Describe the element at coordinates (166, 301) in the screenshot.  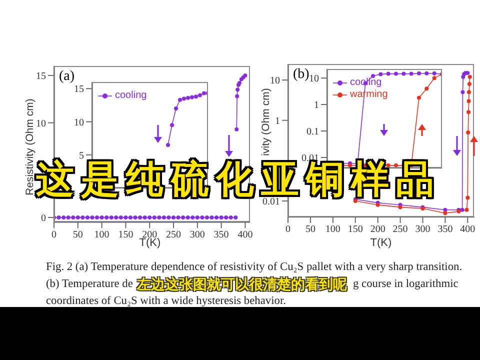
I see `text: coordinates of Cu₂S with a wide hysteresis behavior.` at that location.